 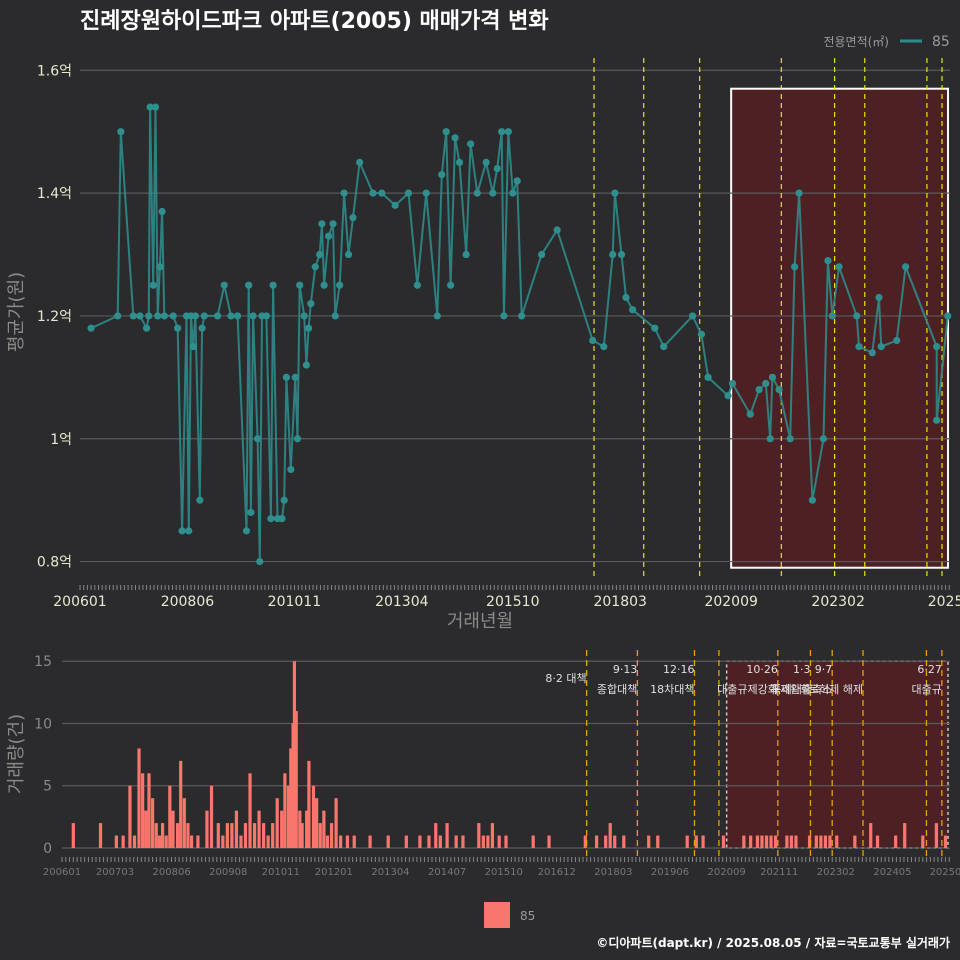 What do you see at coordinates (670, 872) in the screenshot?
I see `bottom-x-tick-11: 201906` at bounding box center [670, 872].